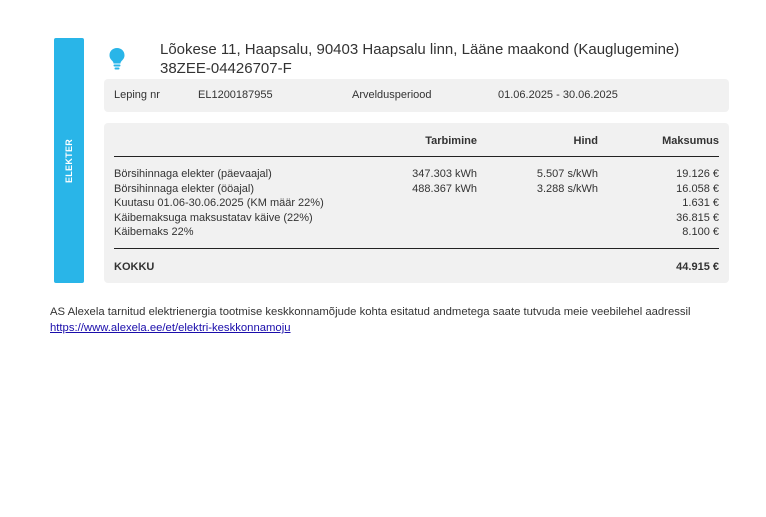  I want to click on cell-price: 5.507 s/kWh, so click(567, 174).